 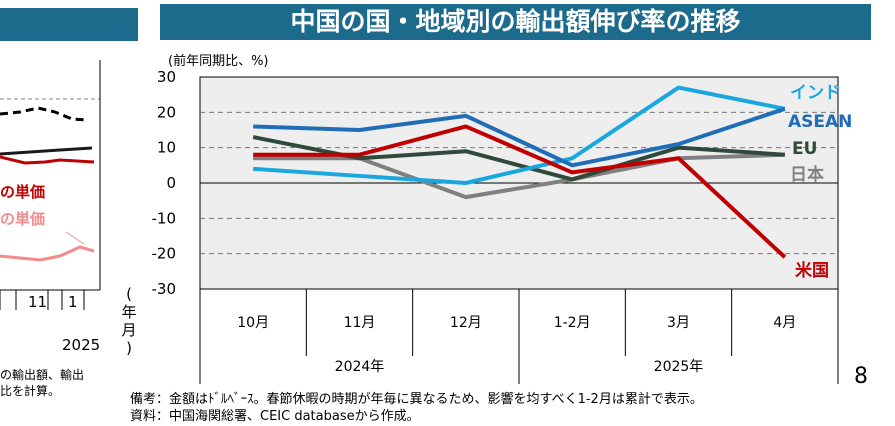 What do you see at coordinates (129, 312) in the screenshot?
I see `vertical-label-char: 年` at bounding box center [129, 312].